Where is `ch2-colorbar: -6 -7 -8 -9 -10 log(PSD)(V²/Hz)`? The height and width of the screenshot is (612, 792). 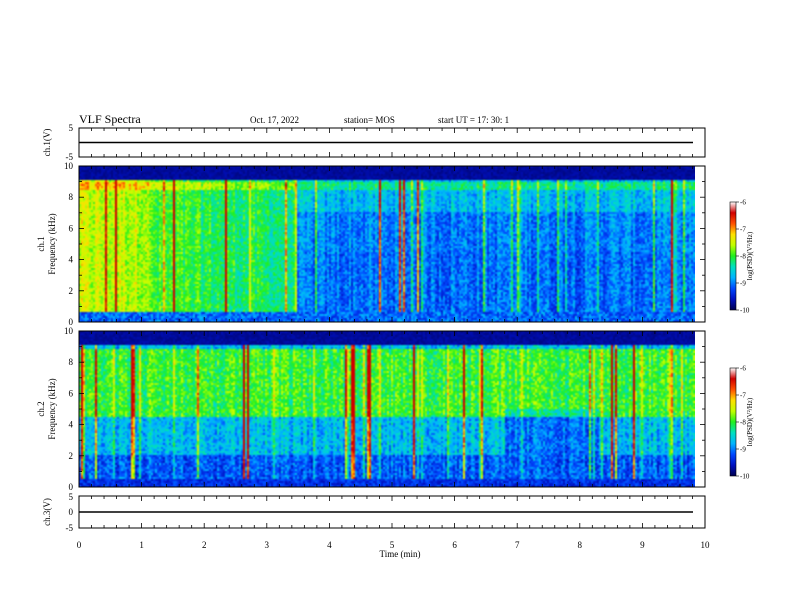 ch2-colorbar: -6 -7 -8 -9 -10 log(PSD)(V²/Hz) is located at coordinates (741, 423).